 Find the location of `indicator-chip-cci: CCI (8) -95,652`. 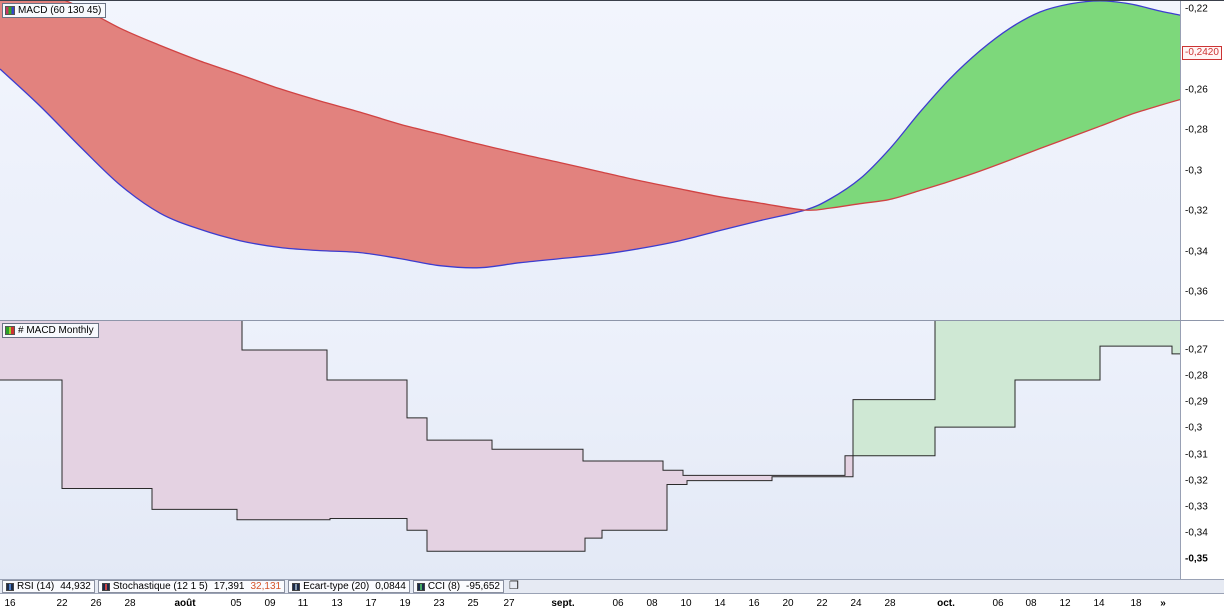

indicator-chip-cci: CCI (8) -95,652 is located at coordinates (458, 586).